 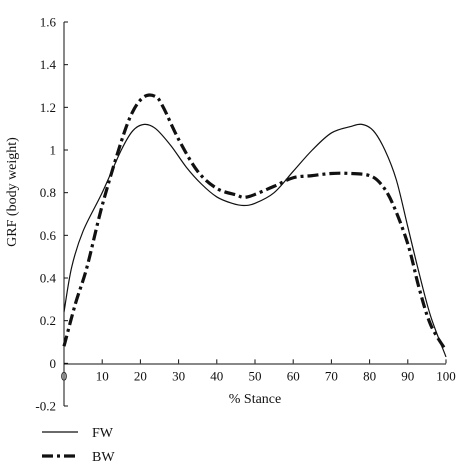 I want to click on y-tick-label: 0.8, so click(x=48, y=192).